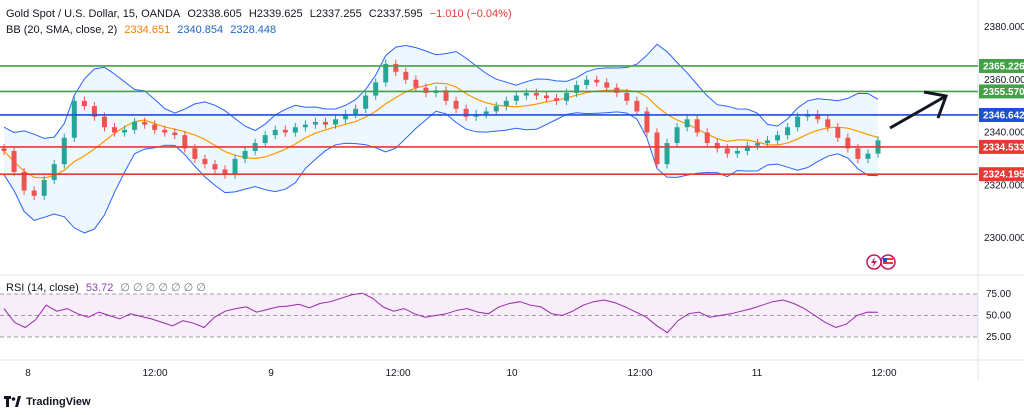  I want to click on bb-lower-value: 2328.448, so click(253, 30).